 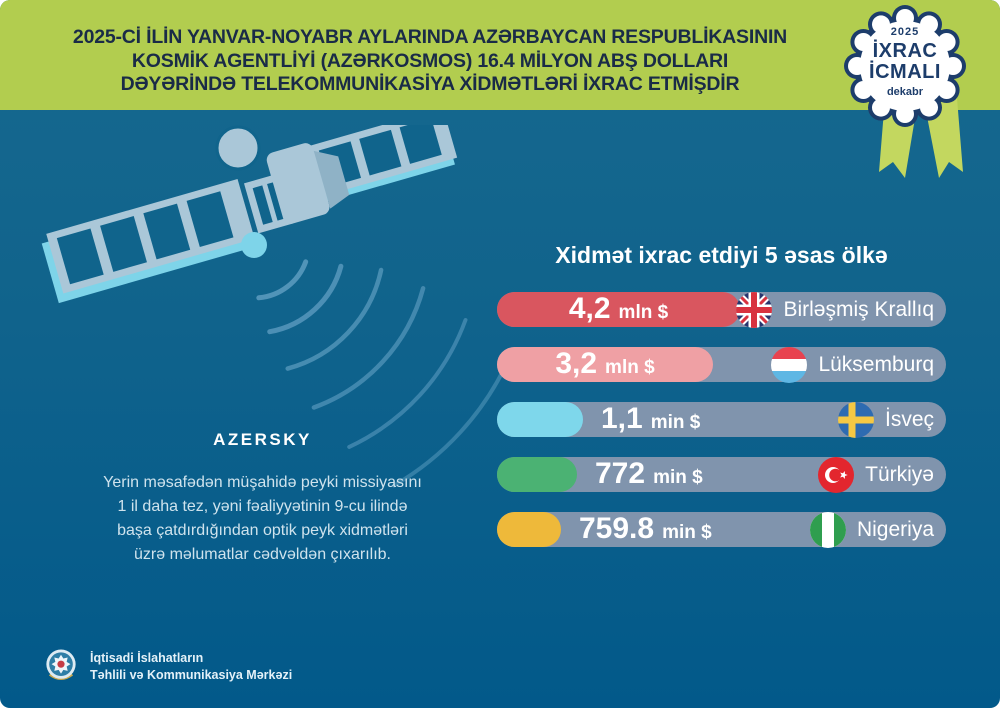 I want to click on bar-row-uk: 4,2 mln $ Birləşmiş Krallıq, so click(x=721, y=309).